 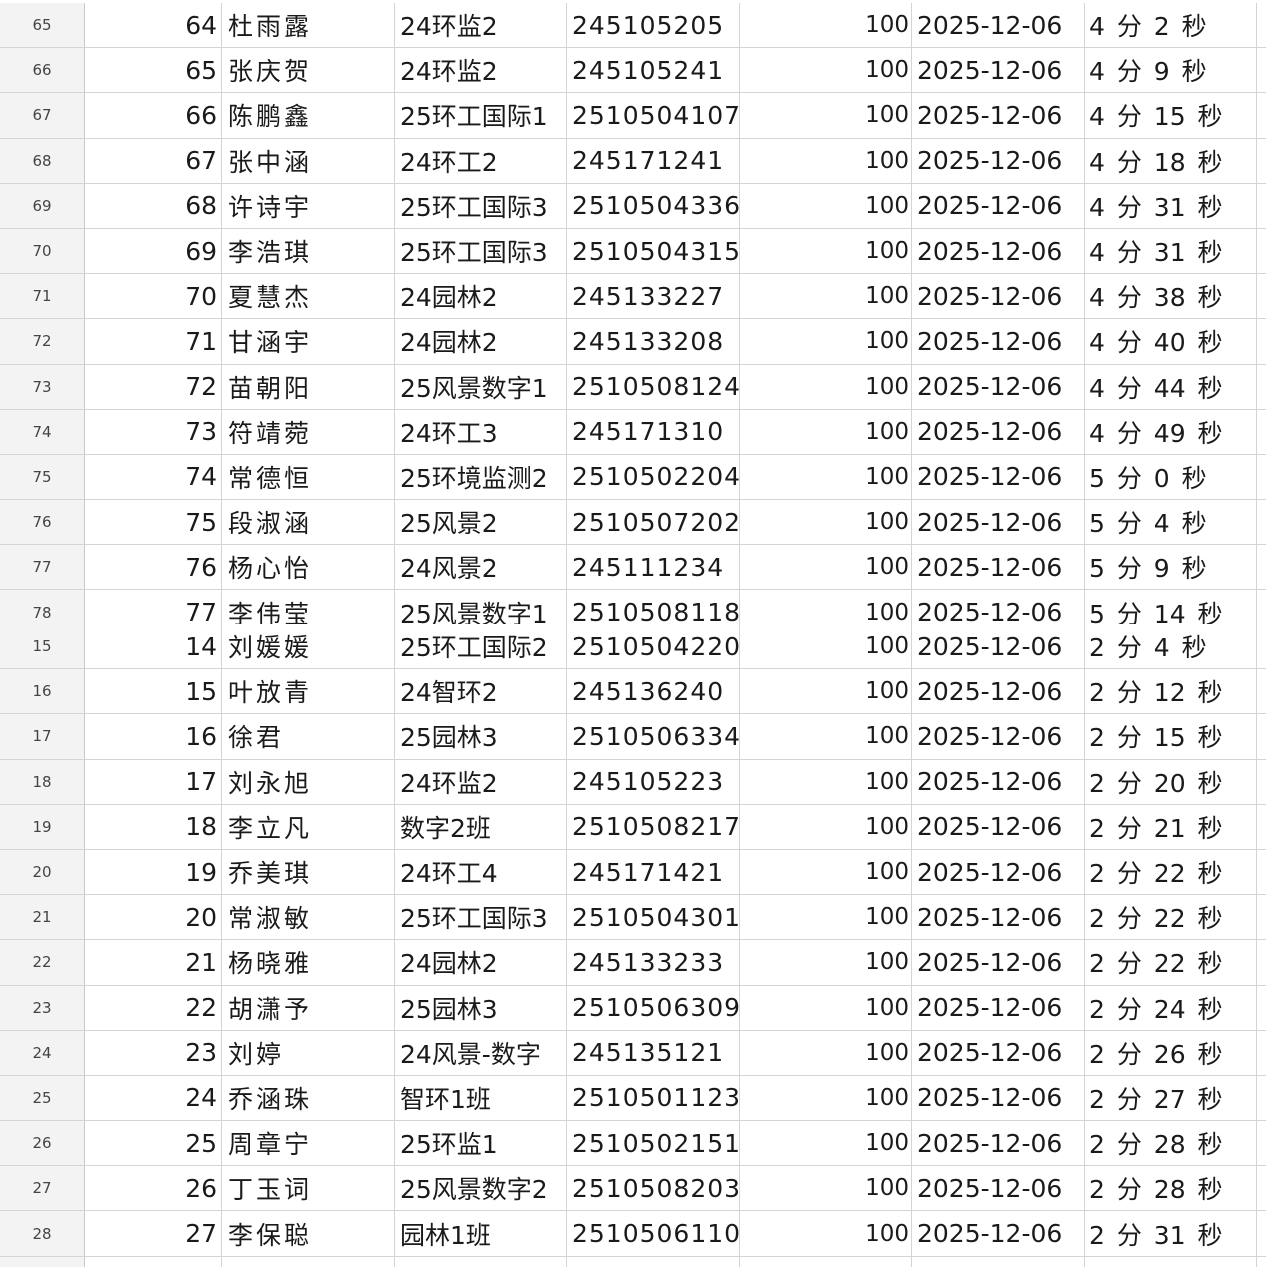 What do you see at coordinates (1171, 386) in the screenshot?
I see `duration-cell: 4 分 44 秒` at bounding box center [1171, 386].